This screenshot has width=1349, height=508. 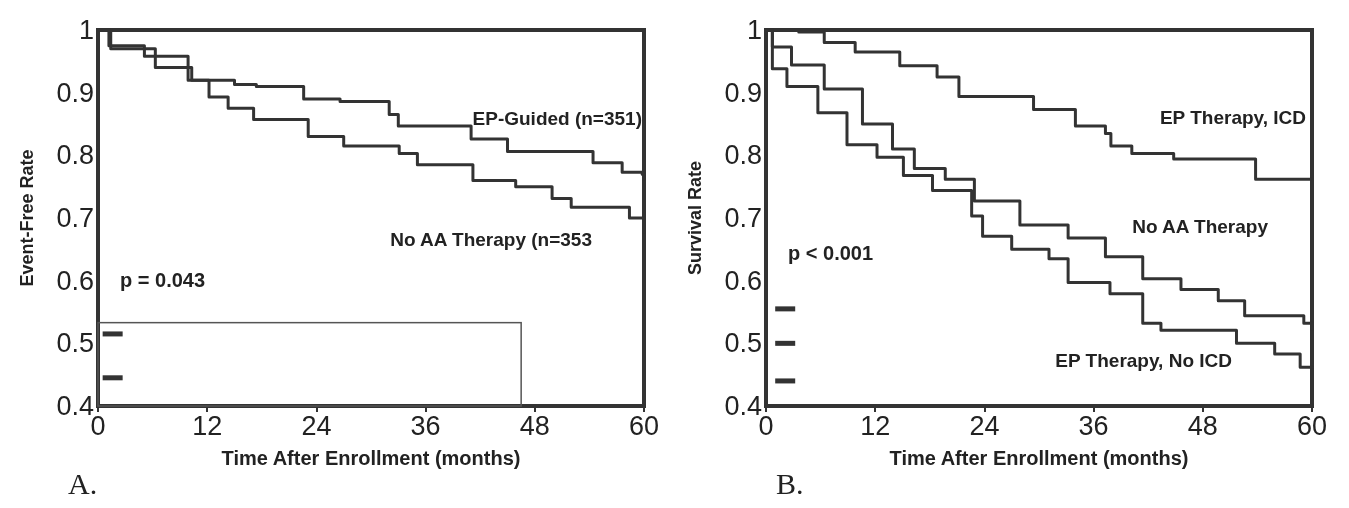 What do you see at coordinates (831, 253) in the screenshot?
I see `annotation: p < 0.001` at bounding box center [831, 253].